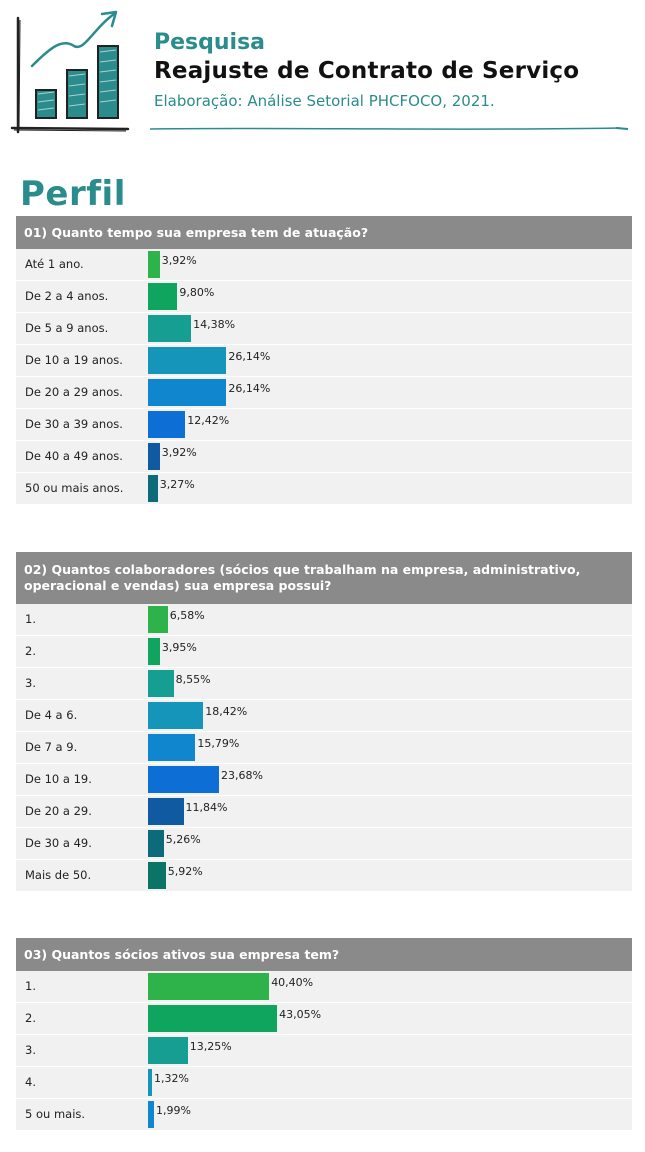 This screenshot has height=1152, width=645. What do you see at coordinates (324, 393) in the screenshot?
I see `bar-row: De 20 a 29 anos. 26,14%` at bounding box center [324, 393].